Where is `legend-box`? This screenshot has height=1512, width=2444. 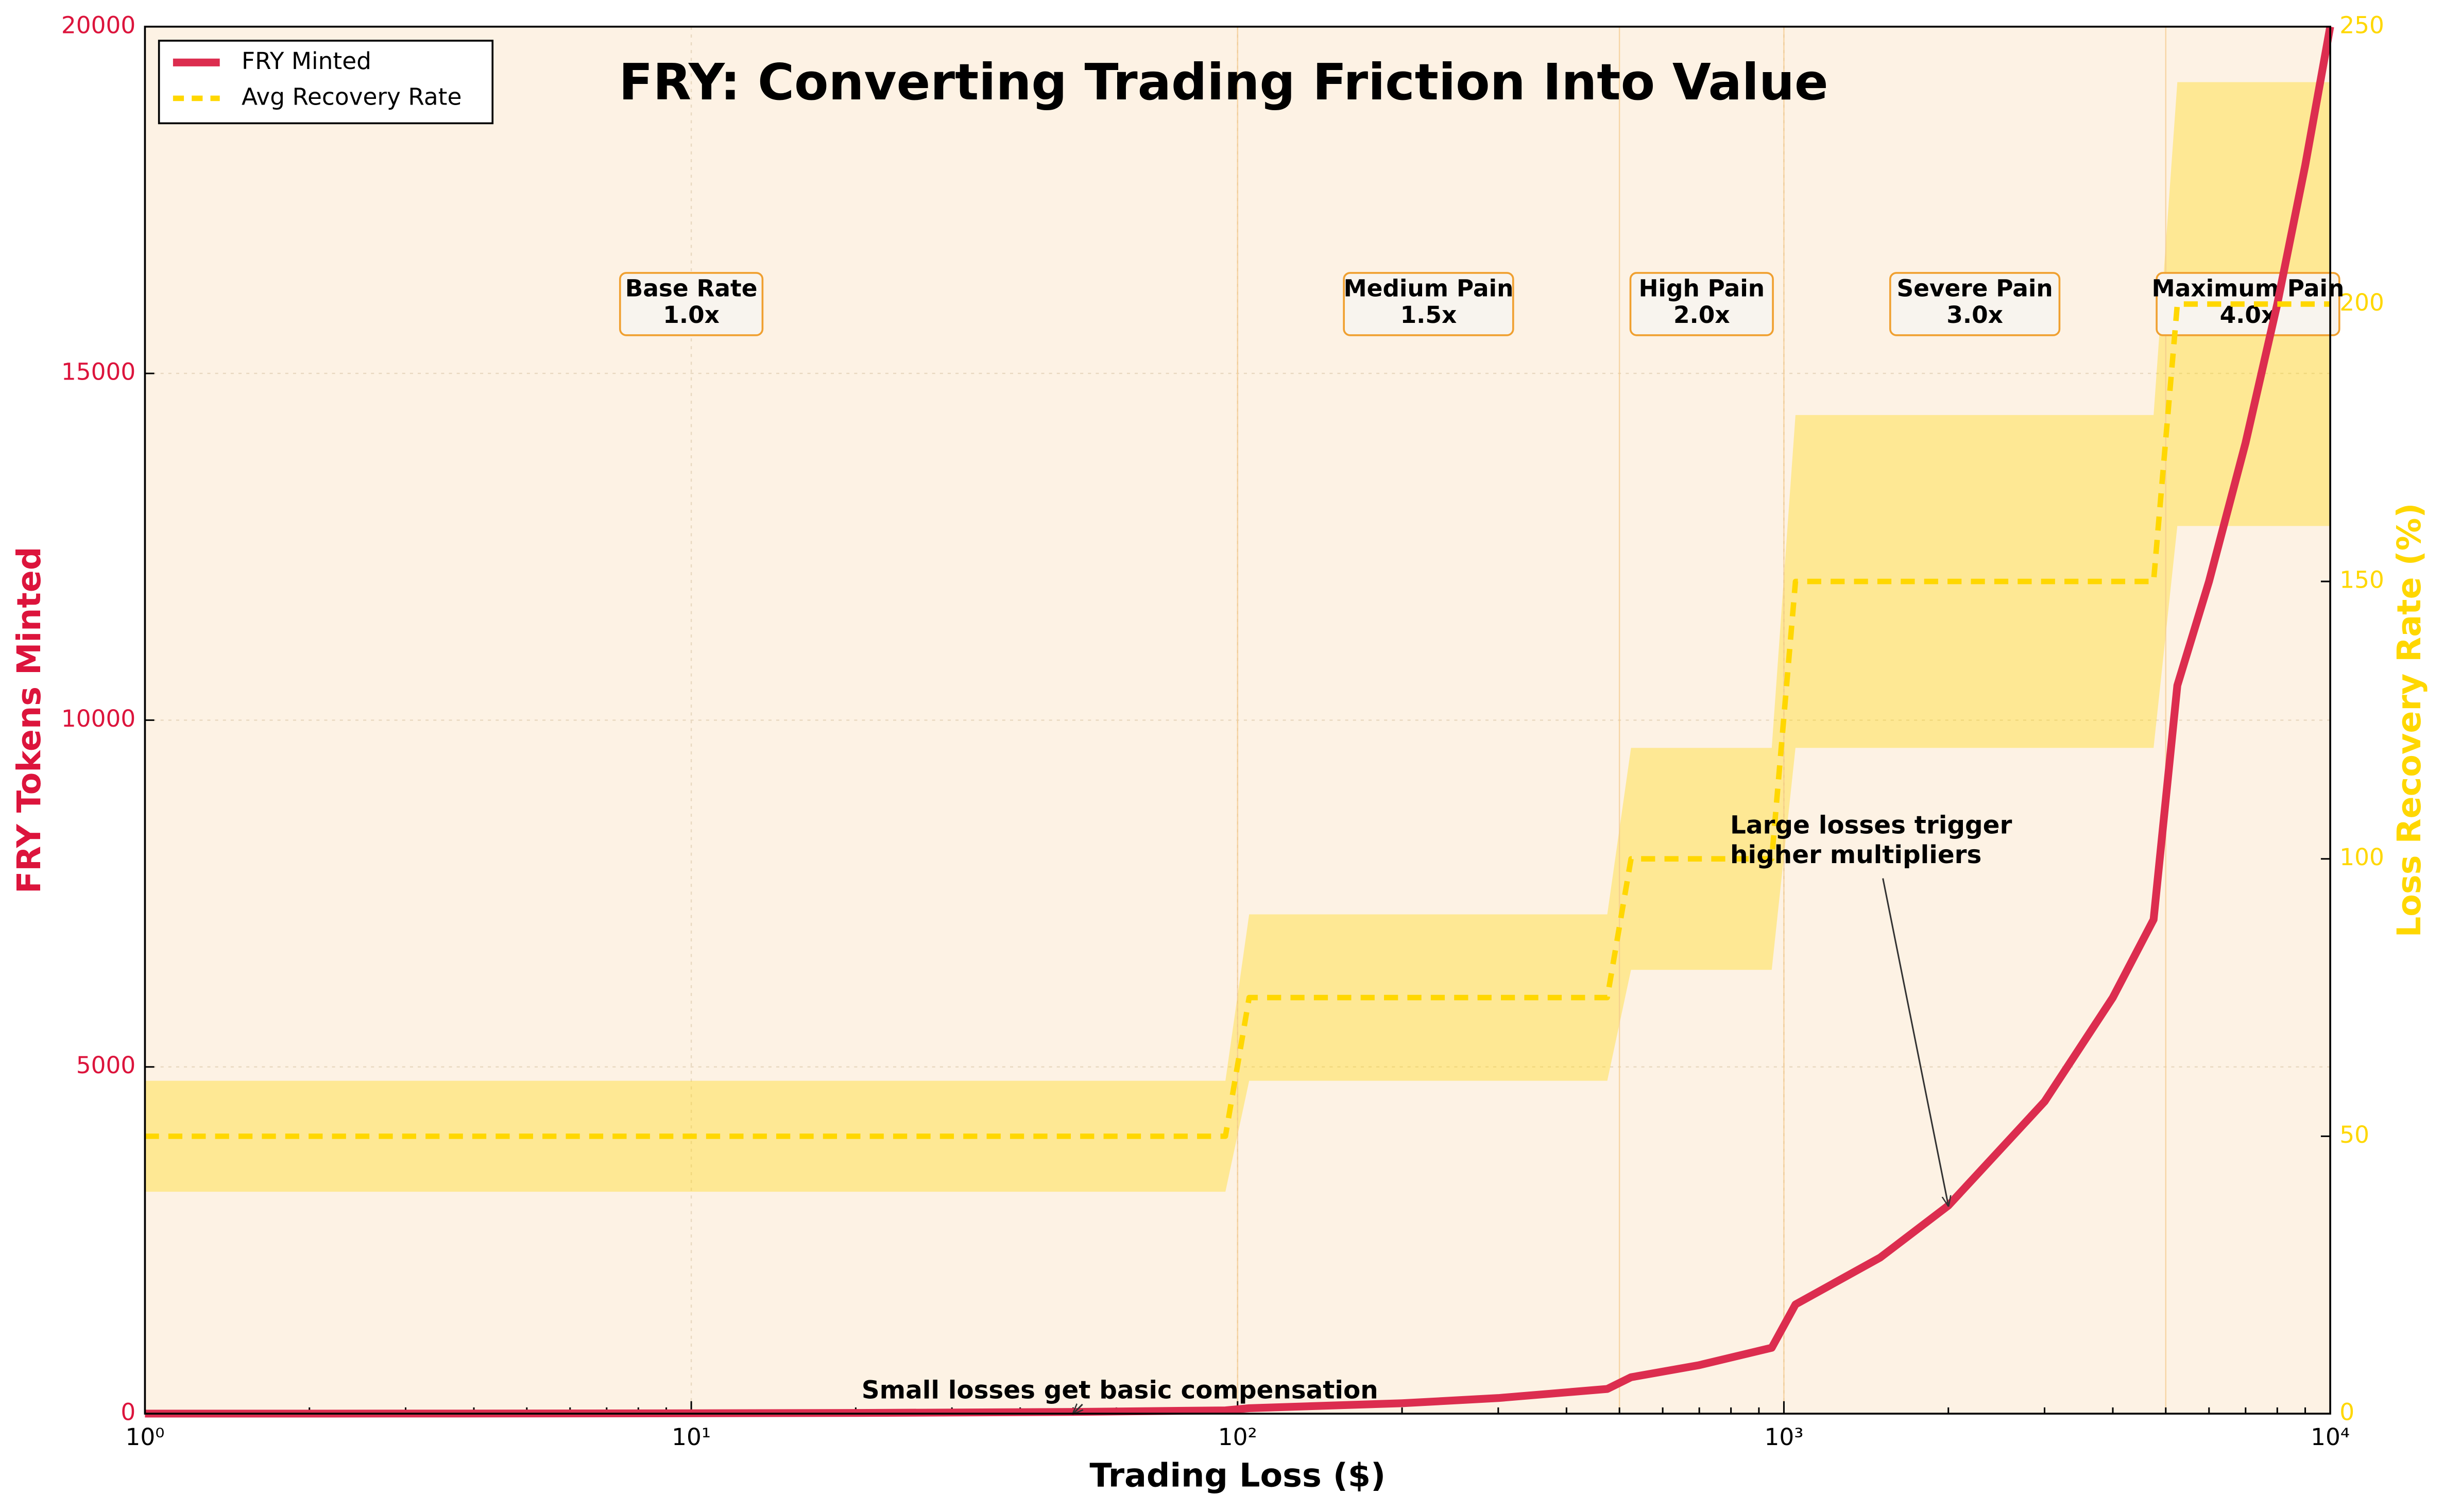
legend-box is located at coordinates (326, 83).